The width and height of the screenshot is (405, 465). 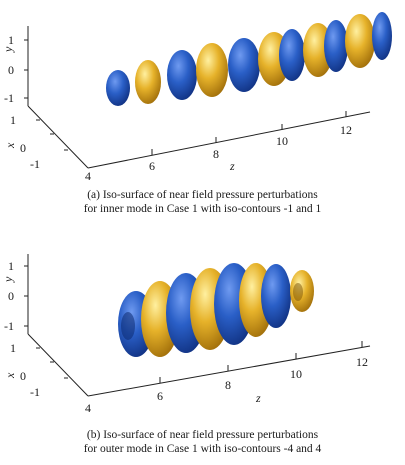 What do you see at coordinates (216, 310) in the screenshot?
I see `isosurface-blobs-b` at bounding box center [216, 310].